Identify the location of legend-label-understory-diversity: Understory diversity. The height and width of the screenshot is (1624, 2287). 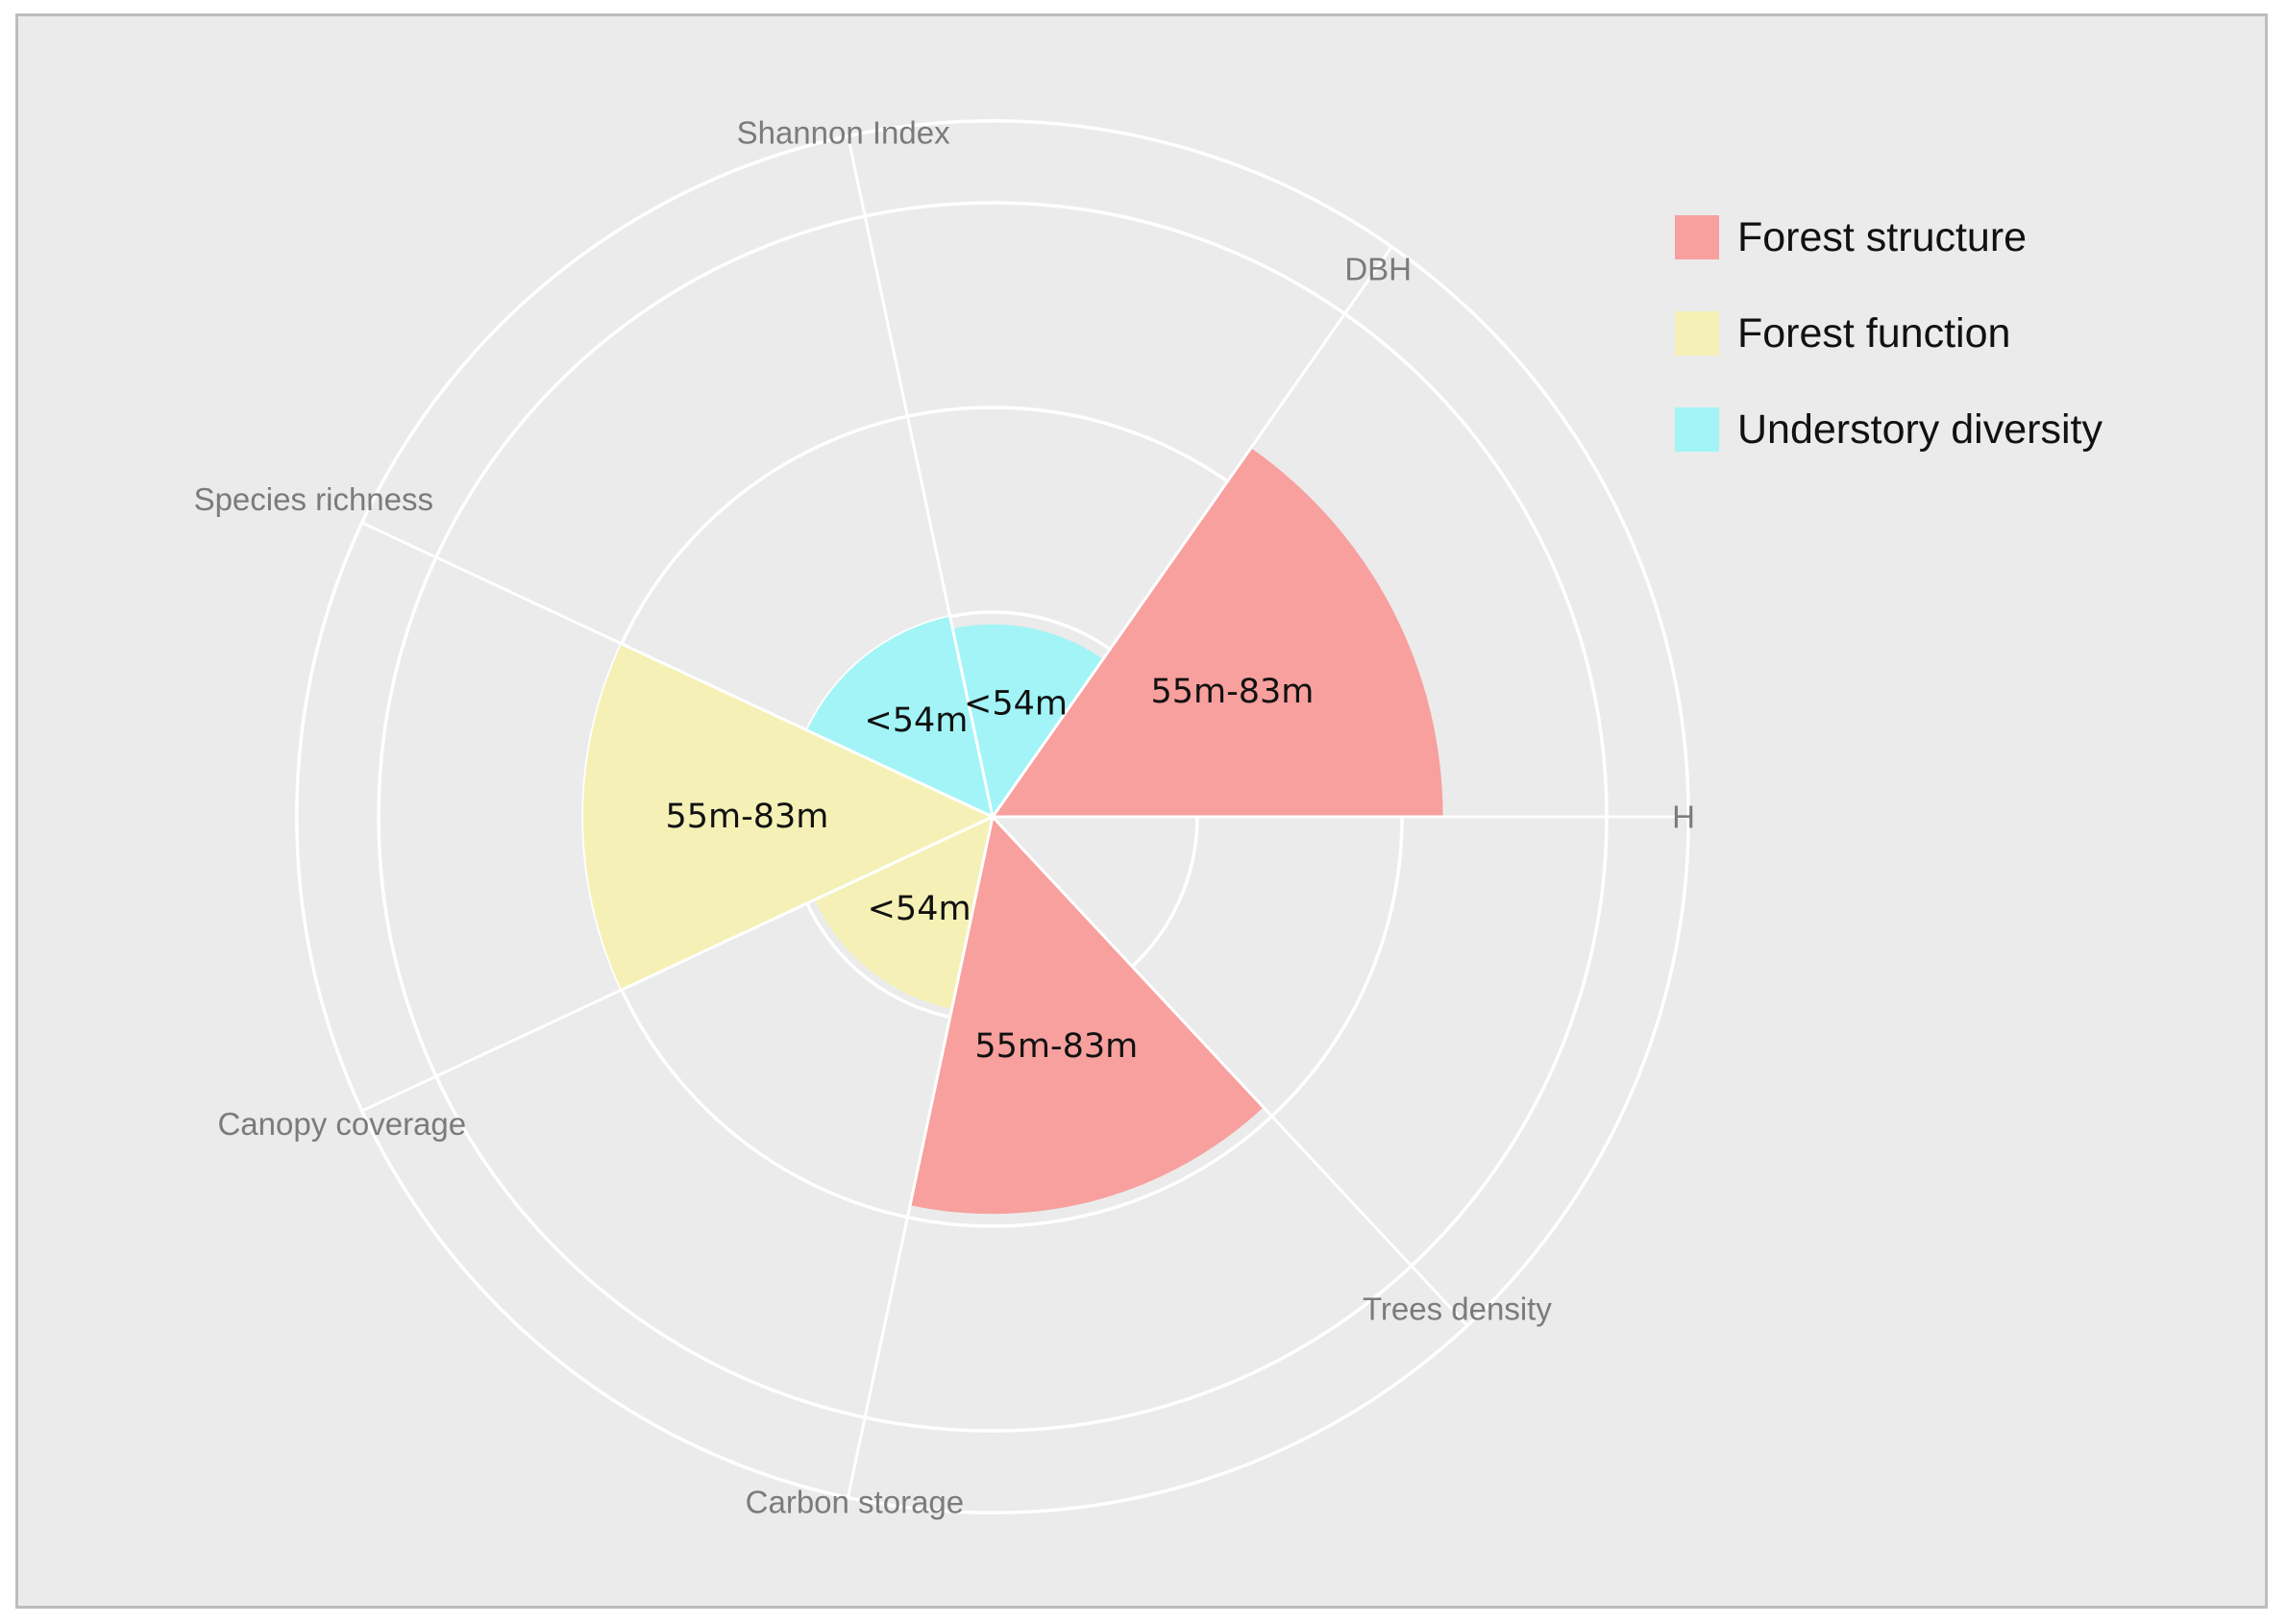
(1920, 429).